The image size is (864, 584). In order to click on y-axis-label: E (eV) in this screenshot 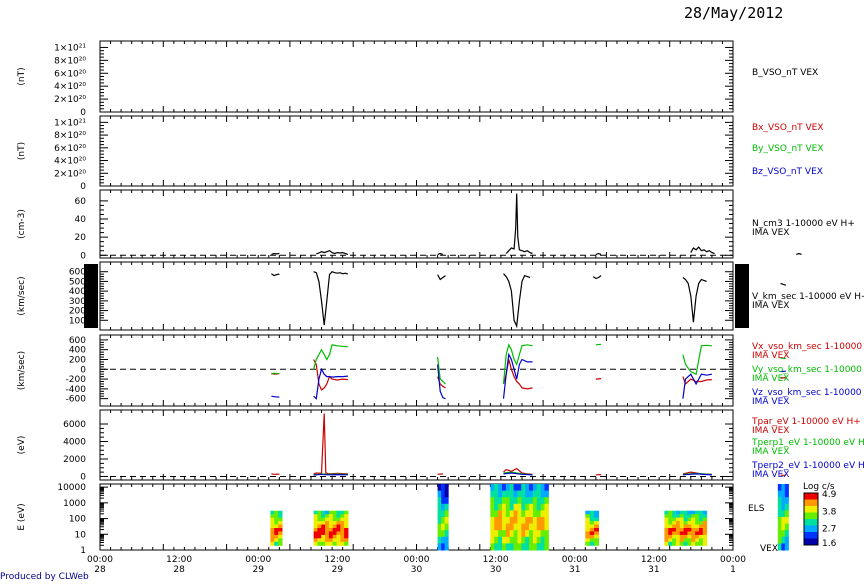, I will do `click(22, 516)`.